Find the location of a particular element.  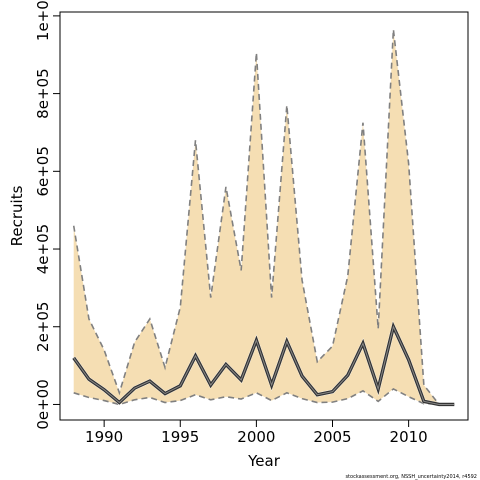

y-tick-label: 8e+05 is located at coordinates (43, 93).